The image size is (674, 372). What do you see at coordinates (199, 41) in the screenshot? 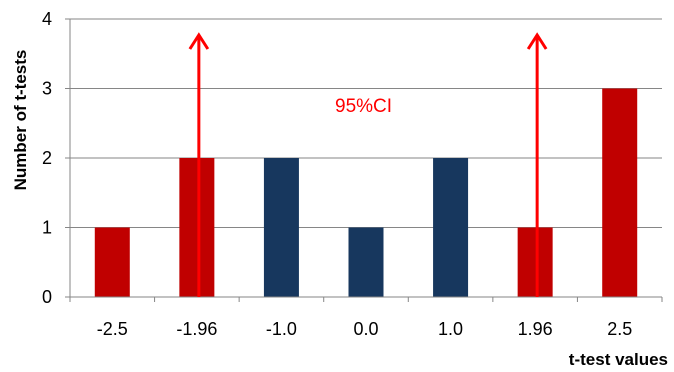
I see `ci-arrow-head--1.96` at bounding box center [199, 41].